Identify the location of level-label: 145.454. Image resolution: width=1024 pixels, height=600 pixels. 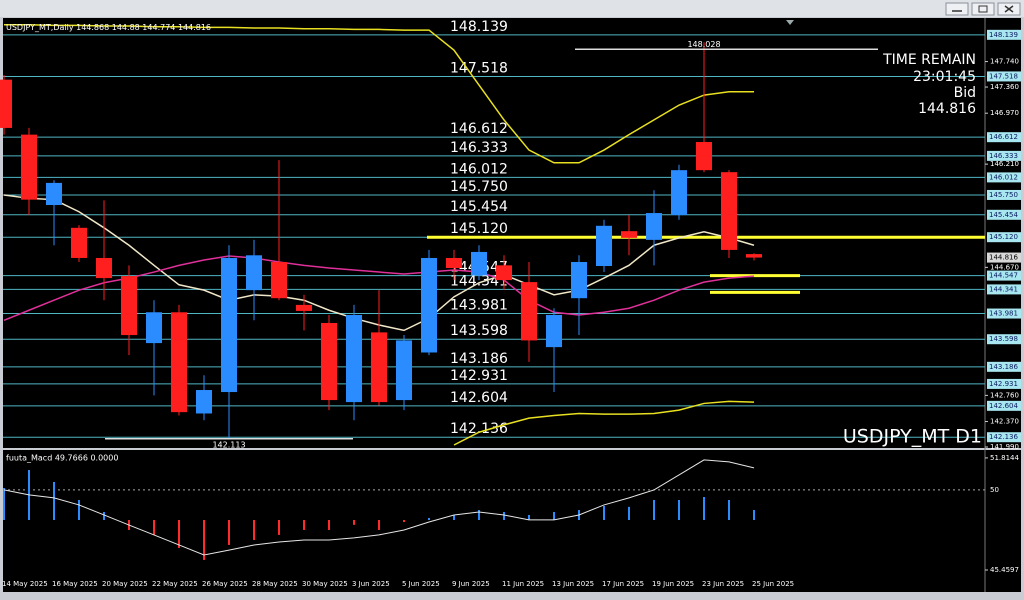
(479, 207).